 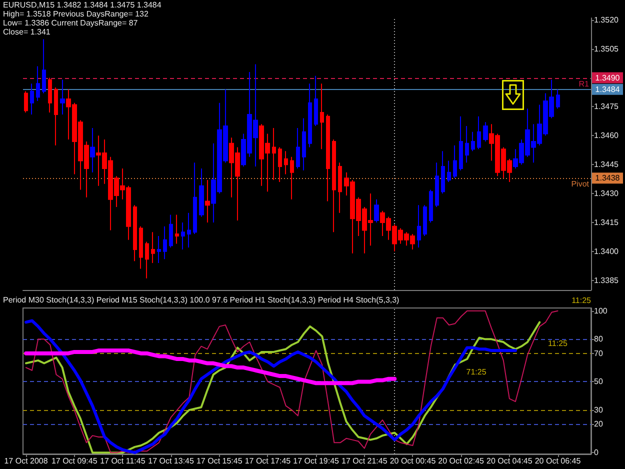 I want to click on y-tick-label: 1.3415, so click(x=607, y=222).